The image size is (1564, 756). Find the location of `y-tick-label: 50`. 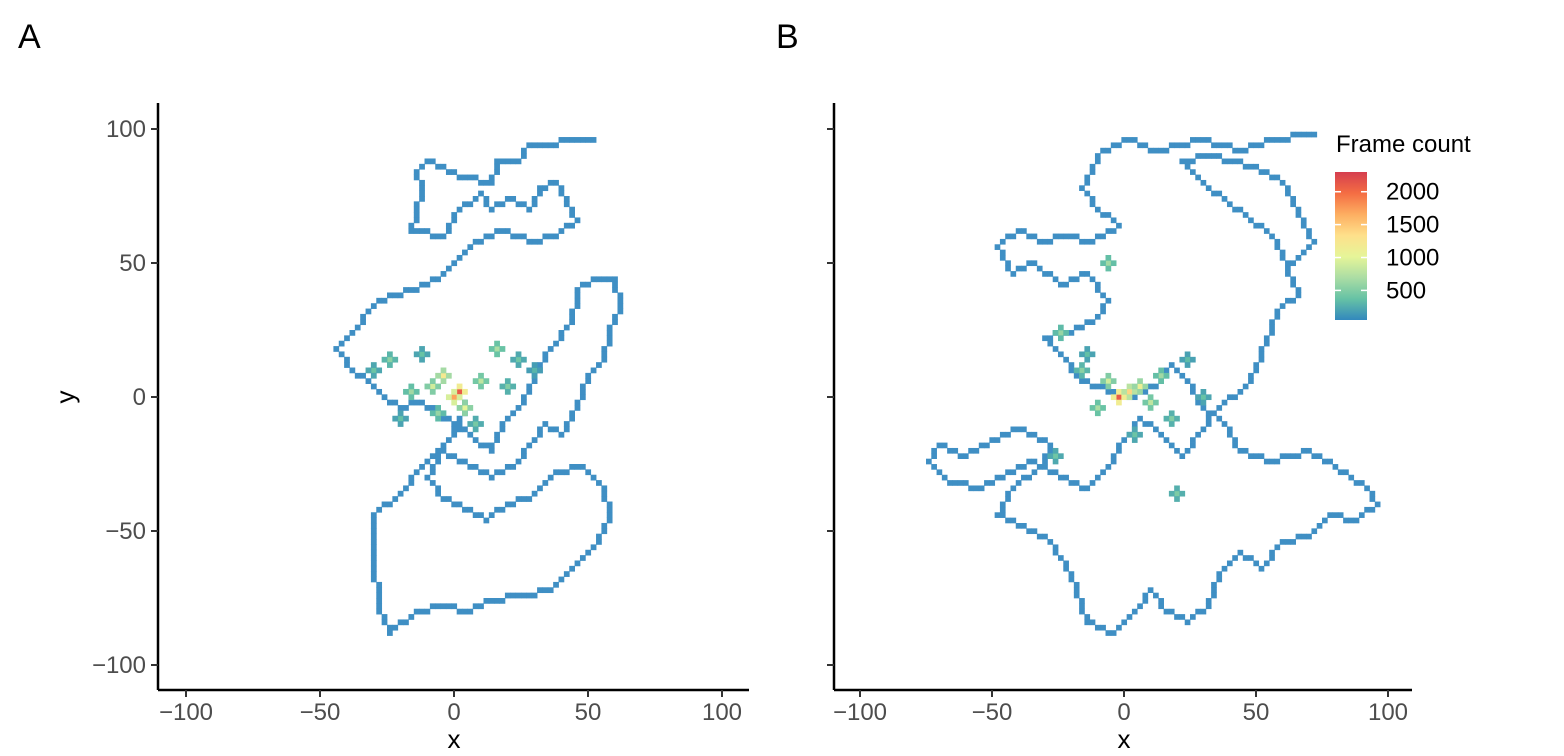

y-tick-label: 50 is located at coordinates (132, 263).